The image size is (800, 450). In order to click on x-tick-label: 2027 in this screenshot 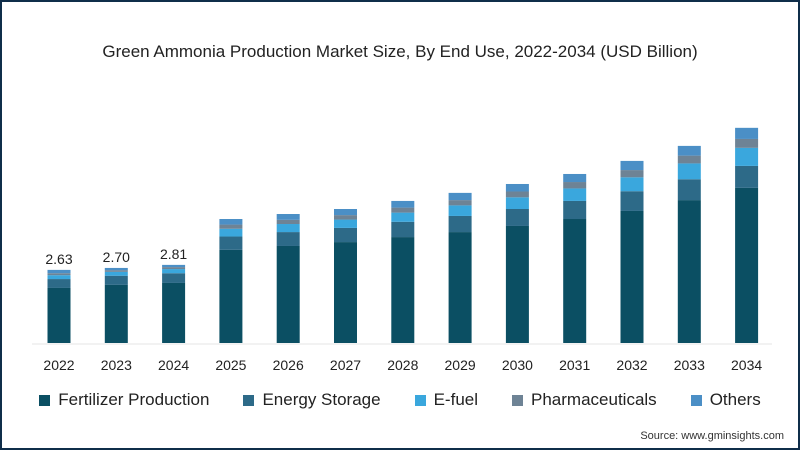, I will do `click(345, 365)`.